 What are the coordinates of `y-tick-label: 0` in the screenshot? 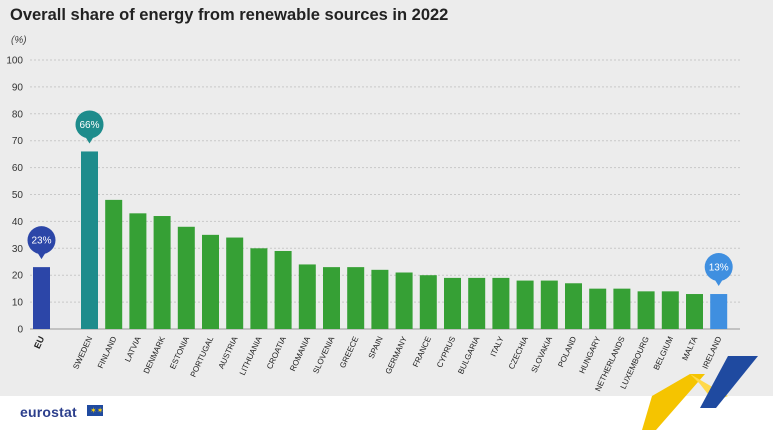 It's located at (20, 330).